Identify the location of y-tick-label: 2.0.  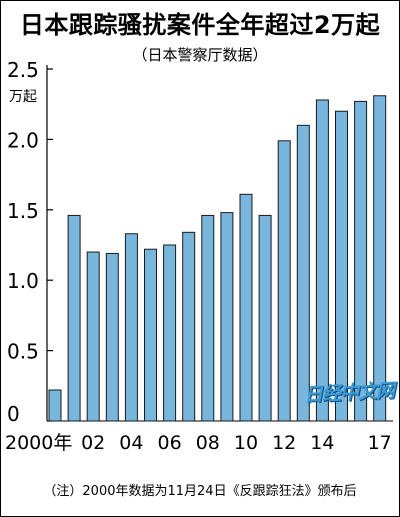
(23, 140).